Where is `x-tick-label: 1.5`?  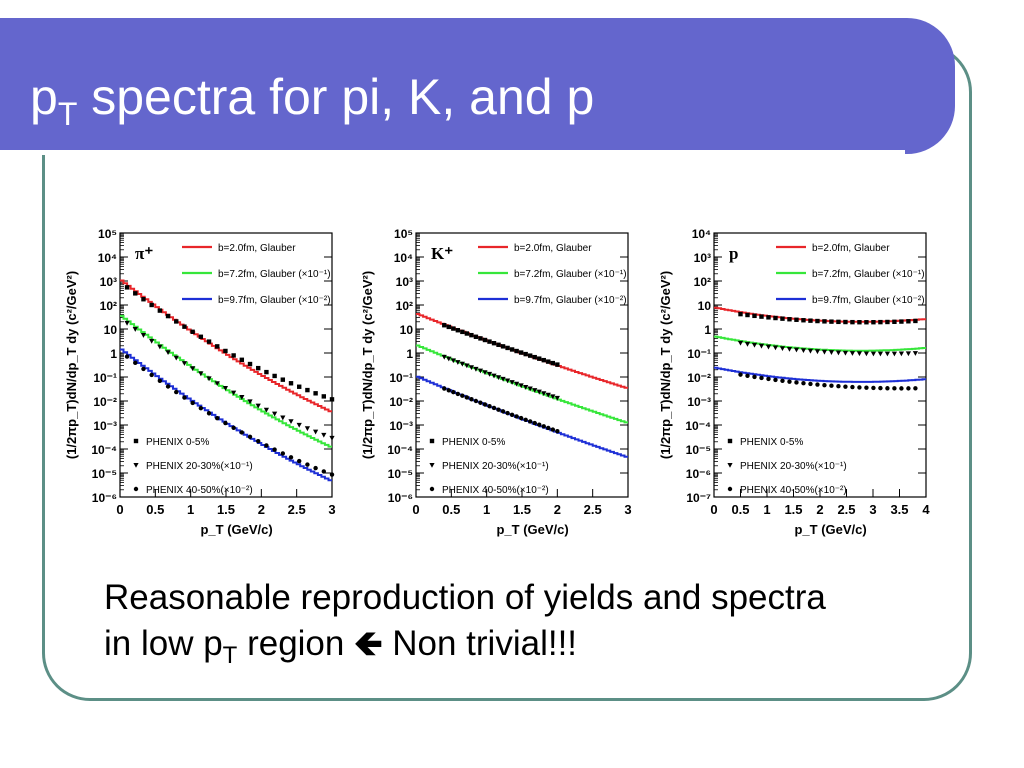
x-tick-label: 1.5 is located at coordinates (226, 509).